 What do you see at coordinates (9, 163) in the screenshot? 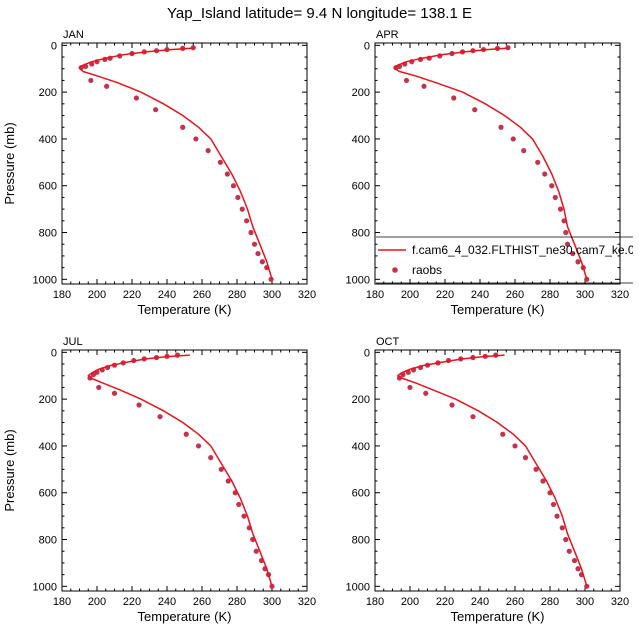
I see `y-axis-label: Pressure (mb)` at bounding box center [9, 163].